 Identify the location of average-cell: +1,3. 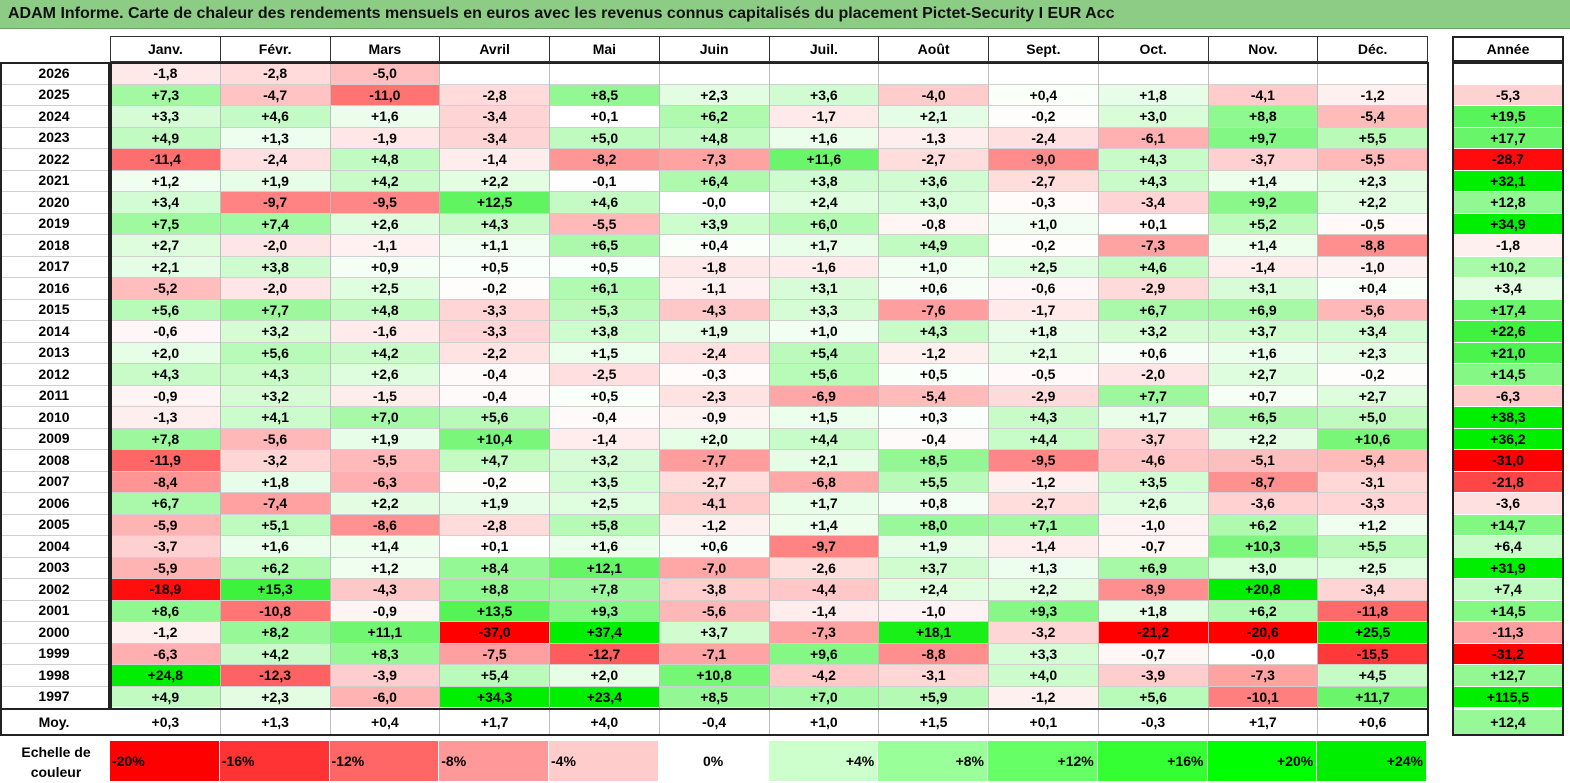
(275, 722).